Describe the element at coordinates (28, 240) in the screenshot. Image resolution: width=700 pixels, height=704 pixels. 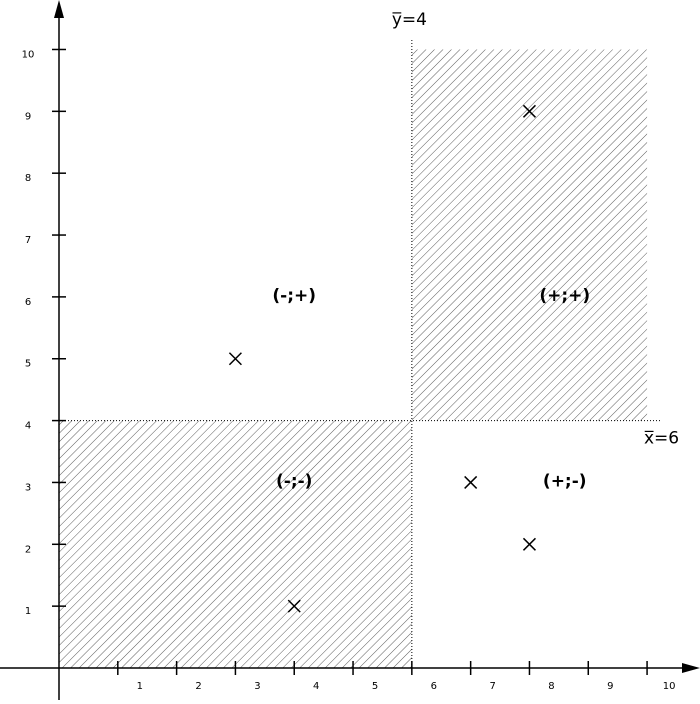
I see `y-tick-label: 7` at that location.